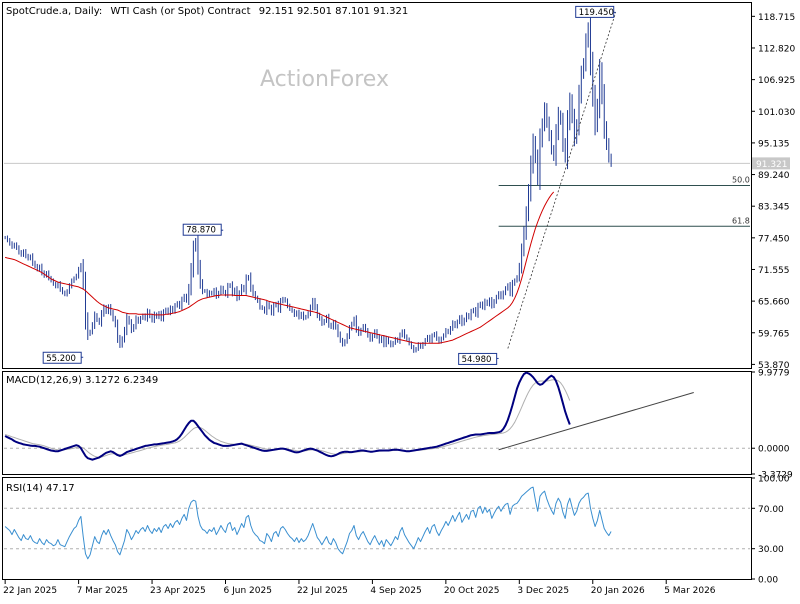 This screenshot has height=604, width=800. What do you see at coordinates (774, 144) in the screenshot?
I see `price-y-tick-label: 95.135` at bounding box center [774, 144].